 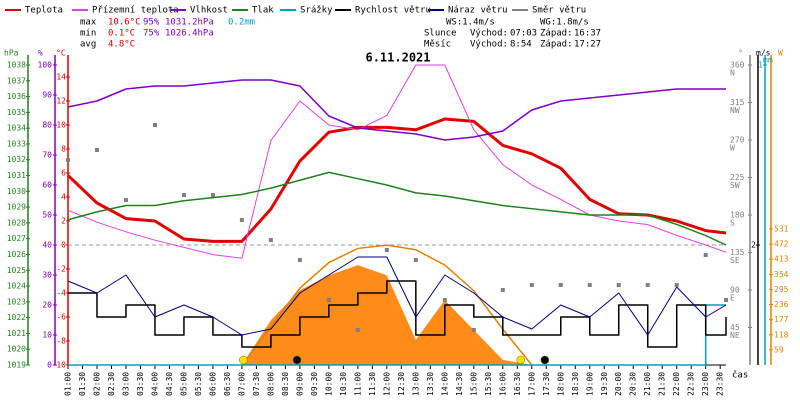 What do you see at coordinates (401, 384) in the screenshot?
I see `x-tick-label: 12:30` at bounding box center [401, 384].